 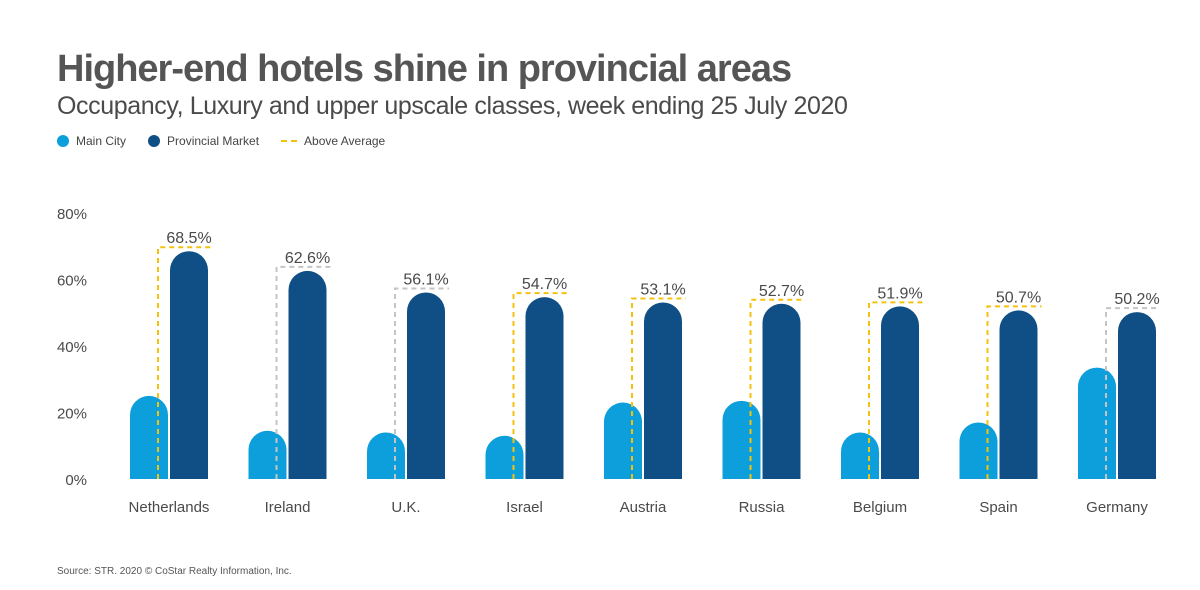 I want to click on x-tick-label: Netherlands, so click(x=169, y=507).